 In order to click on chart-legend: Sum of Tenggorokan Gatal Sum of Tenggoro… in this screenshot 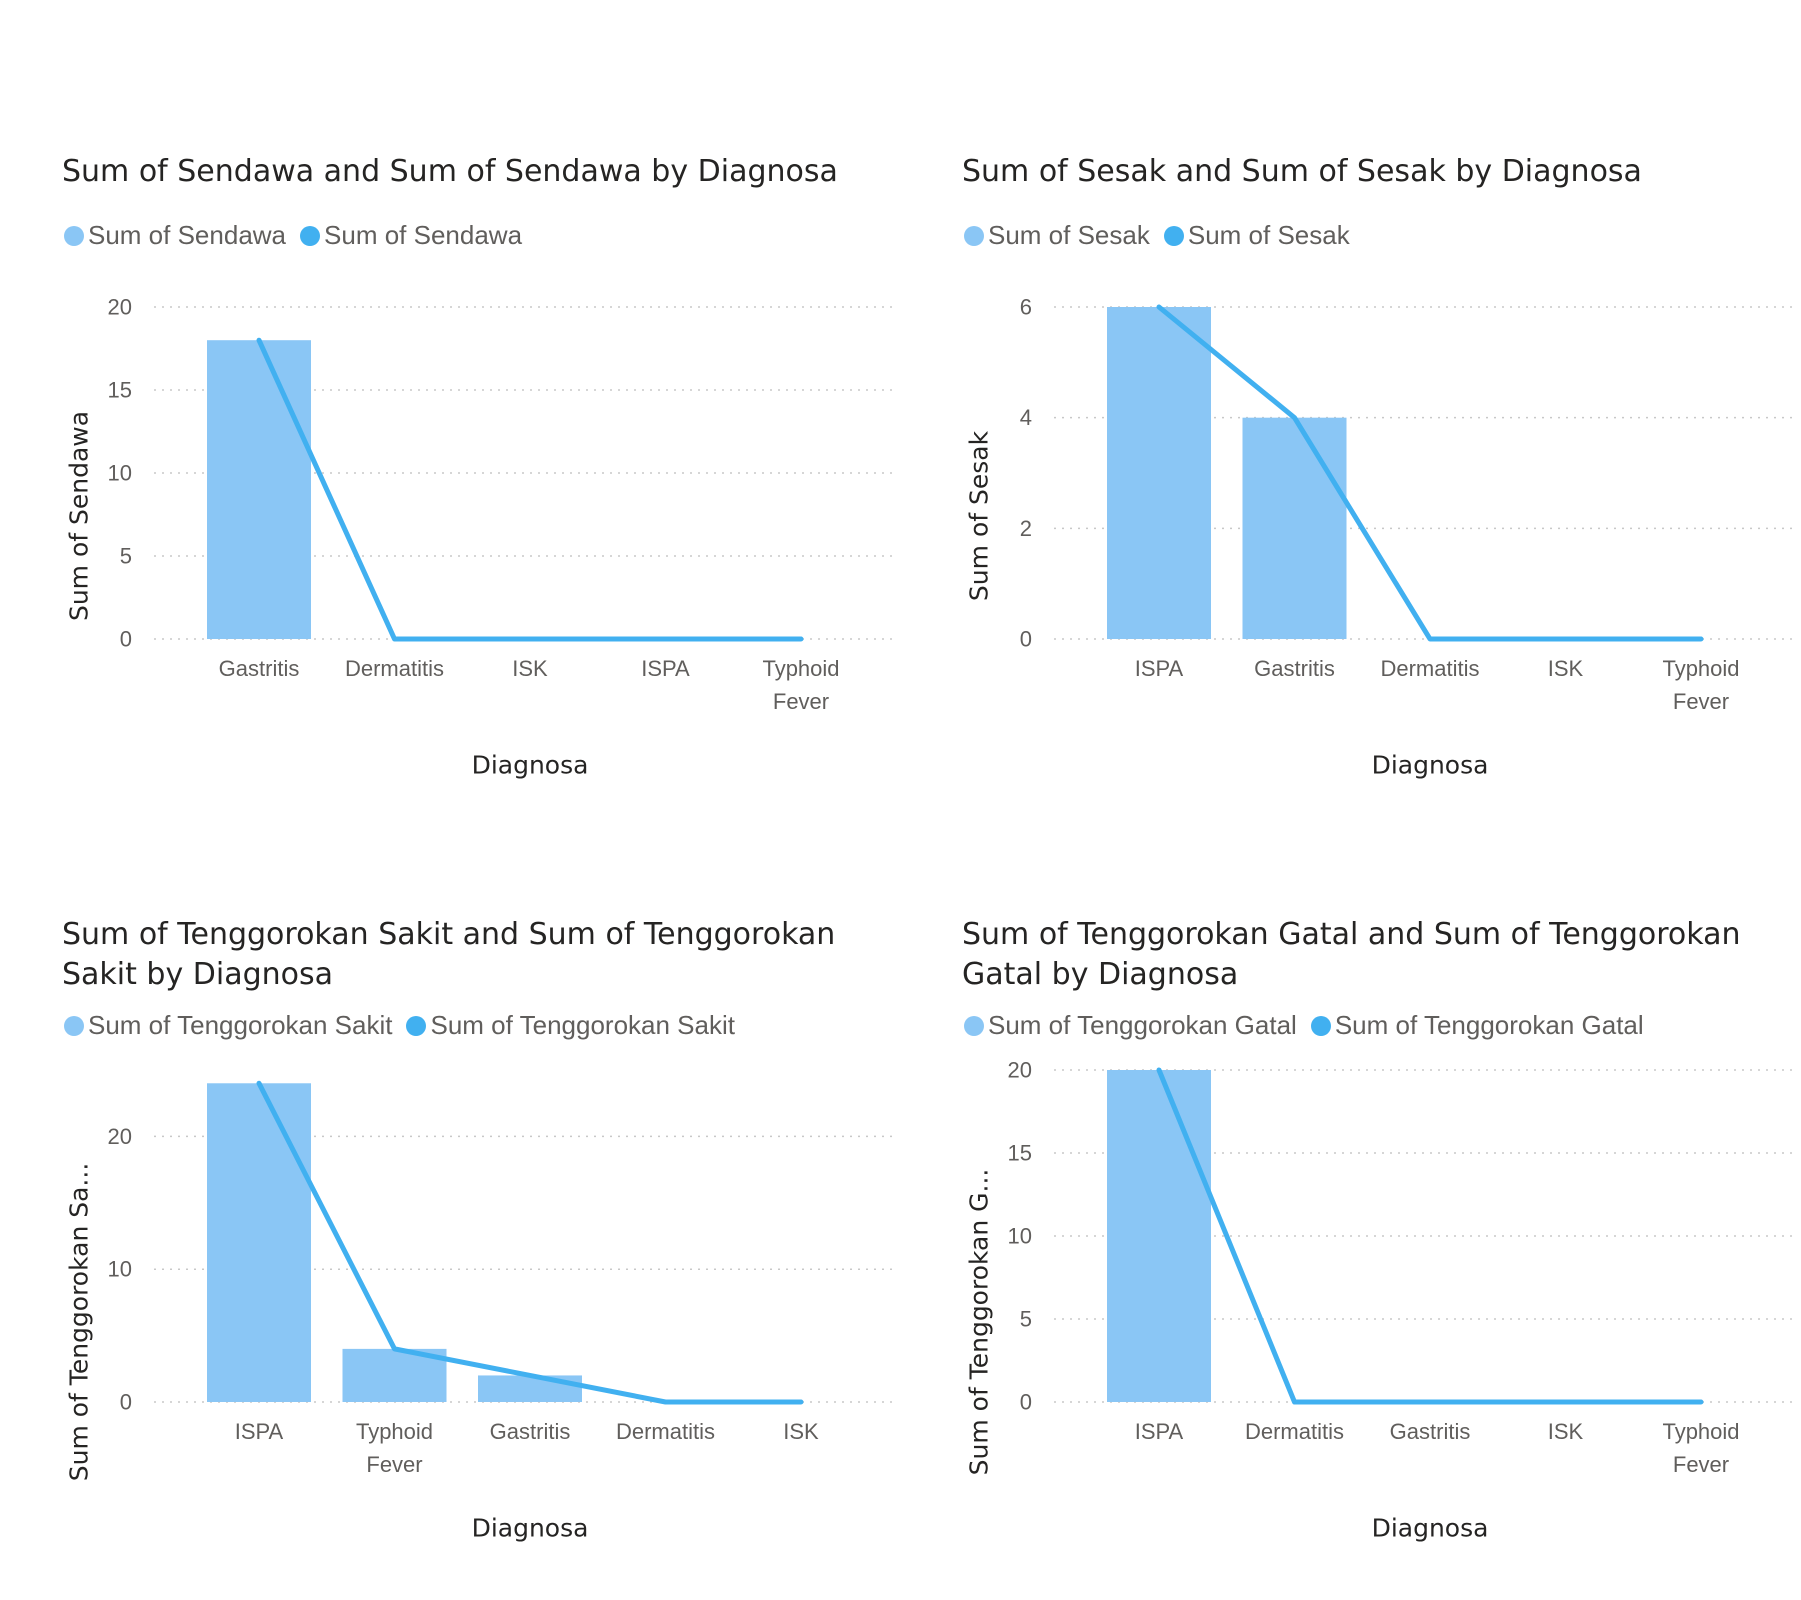, I will do `click(1311, 1025)`.